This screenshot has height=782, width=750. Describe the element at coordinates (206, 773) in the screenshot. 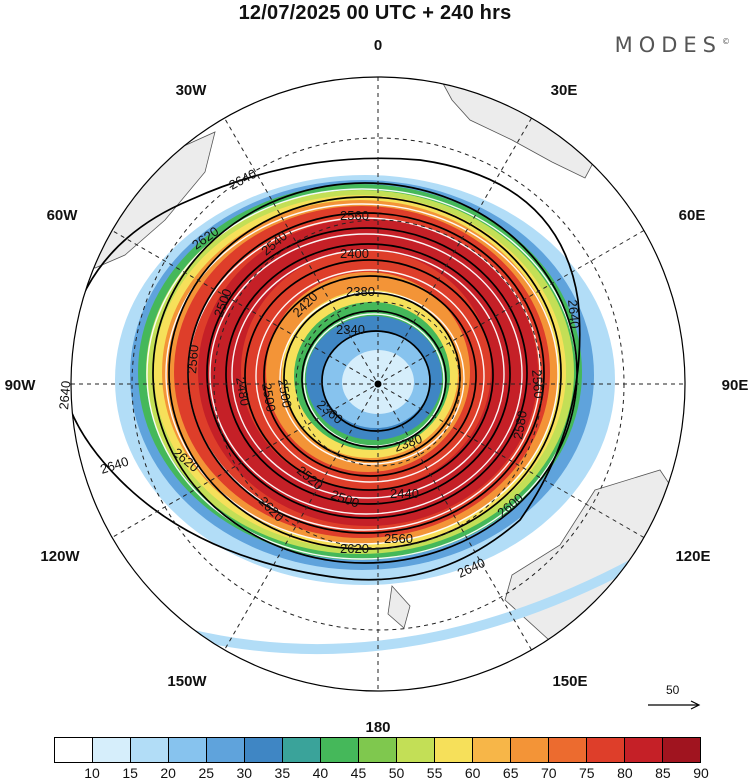

I see `colorbar-tick-label: 25` at that location.